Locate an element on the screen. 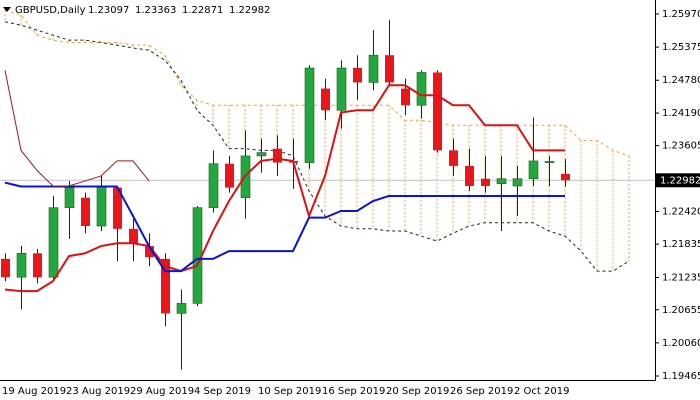 This screenshot has width=700, height=400. collapse-icon is located at coordinates (7, 9).